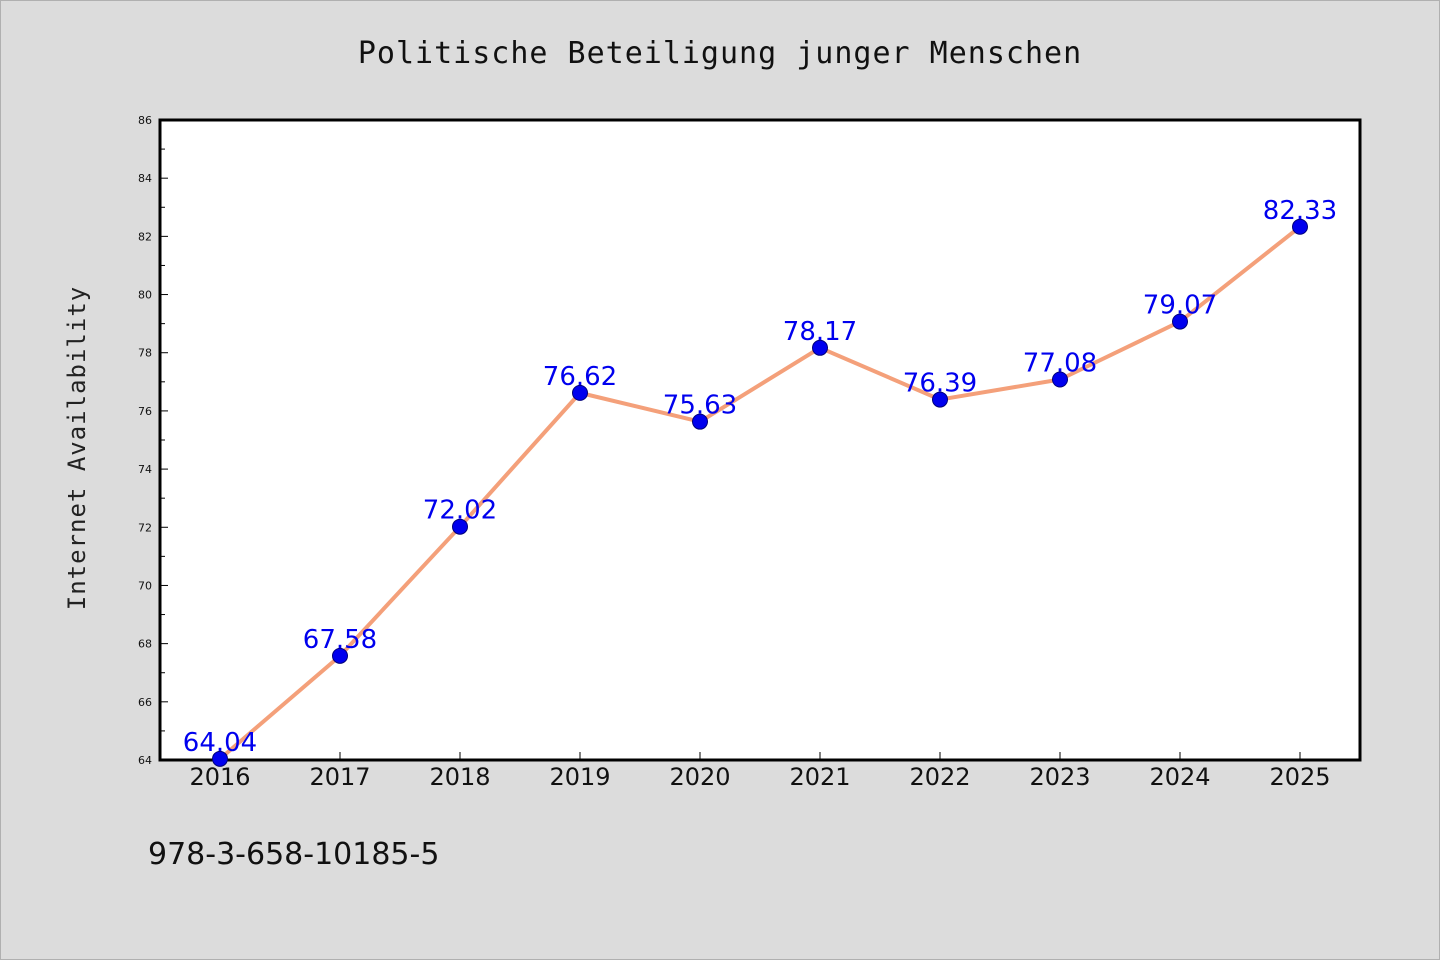 The width and height of the screenshot is (1440, 960). Describe the element at coordinates (145, 760) in the screenshot. I see `y-tick-label: 64` at that location.